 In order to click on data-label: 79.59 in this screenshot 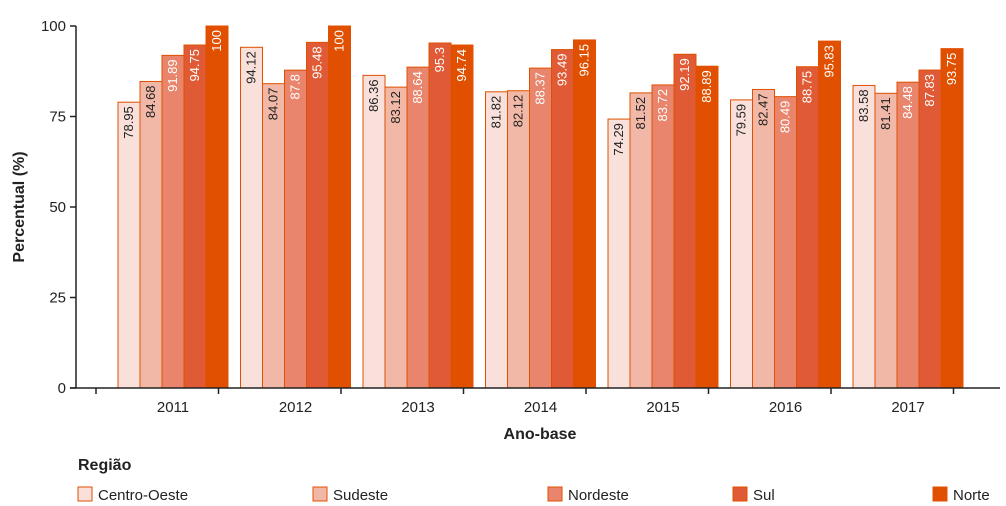, I will do `click(741, 120)`.